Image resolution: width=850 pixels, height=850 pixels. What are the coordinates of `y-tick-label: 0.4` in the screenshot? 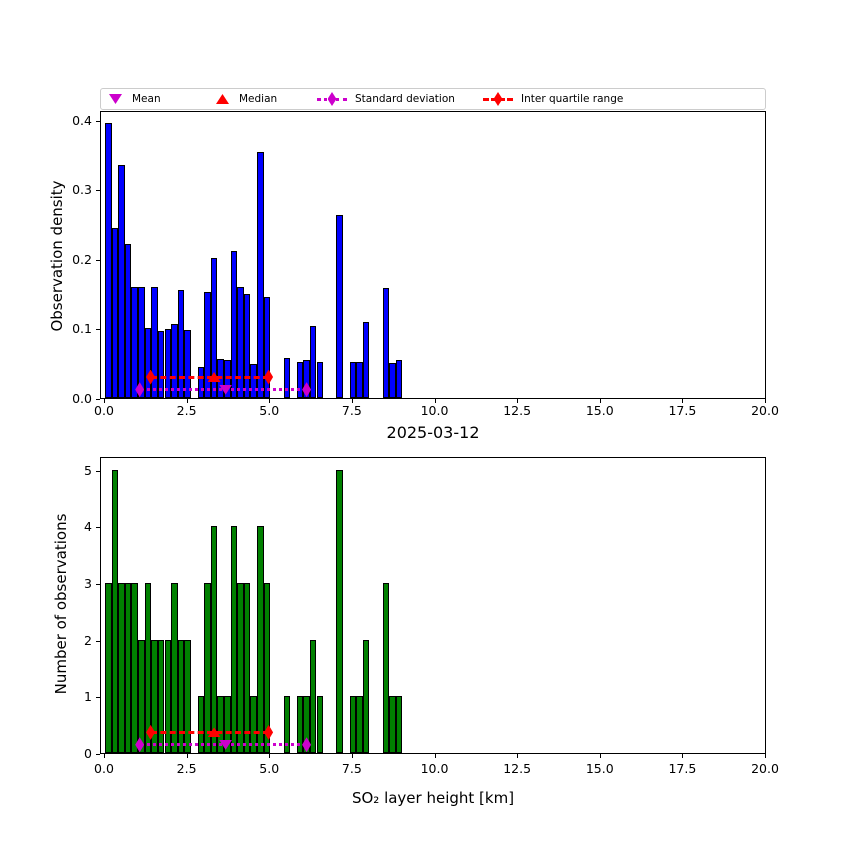 It's located at (82, 120).